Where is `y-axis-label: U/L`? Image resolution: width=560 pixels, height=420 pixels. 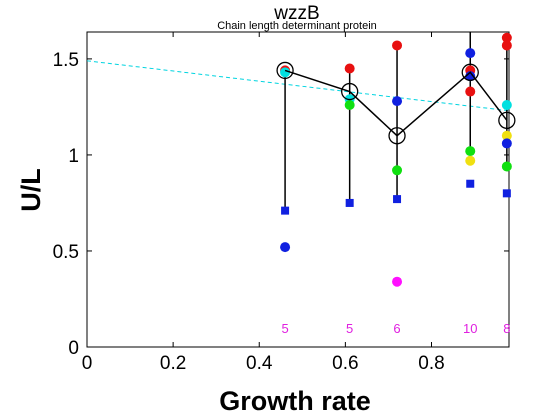
y-axis-label: U/L is located at coordinates (31, 190).